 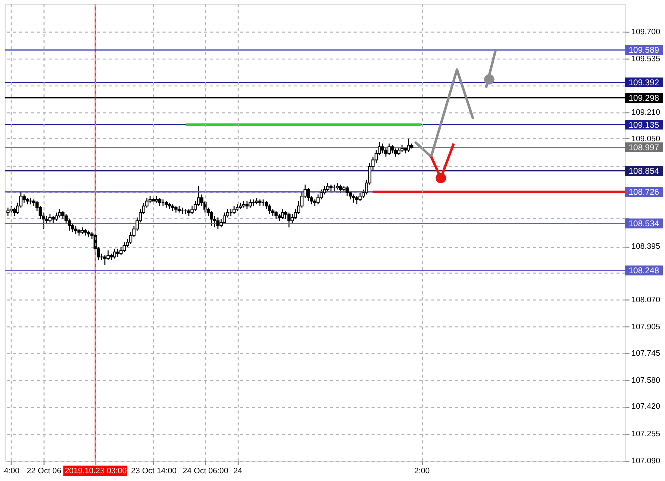 I want to click on line-series, so click(x=444, y=113).